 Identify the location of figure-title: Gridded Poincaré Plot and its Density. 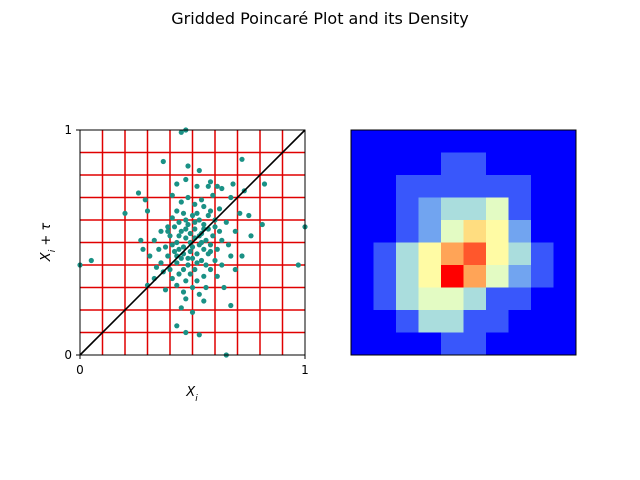
(319, 18).